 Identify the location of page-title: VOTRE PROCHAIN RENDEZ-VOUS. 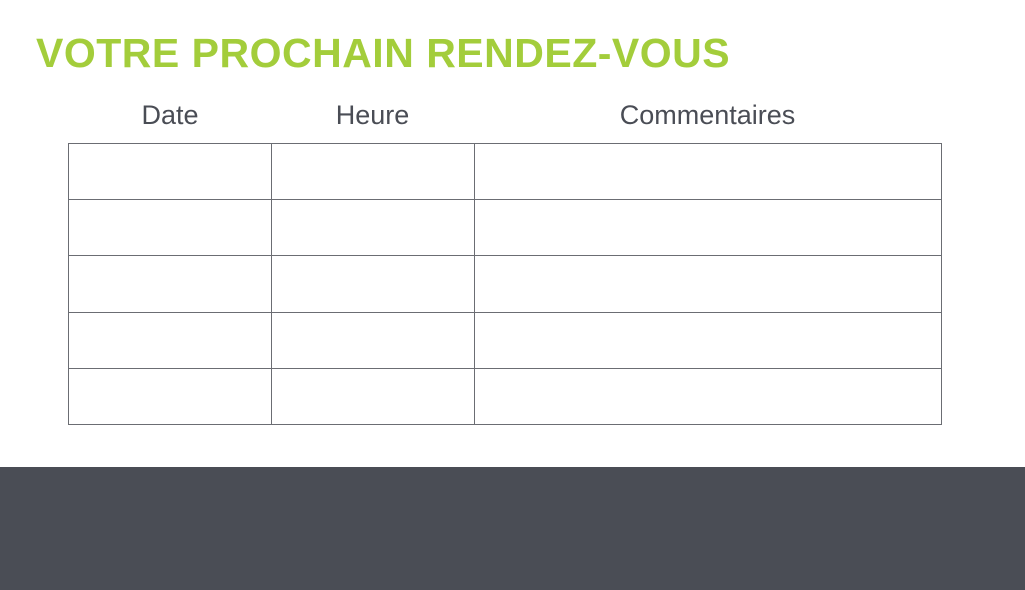
(383, 53).